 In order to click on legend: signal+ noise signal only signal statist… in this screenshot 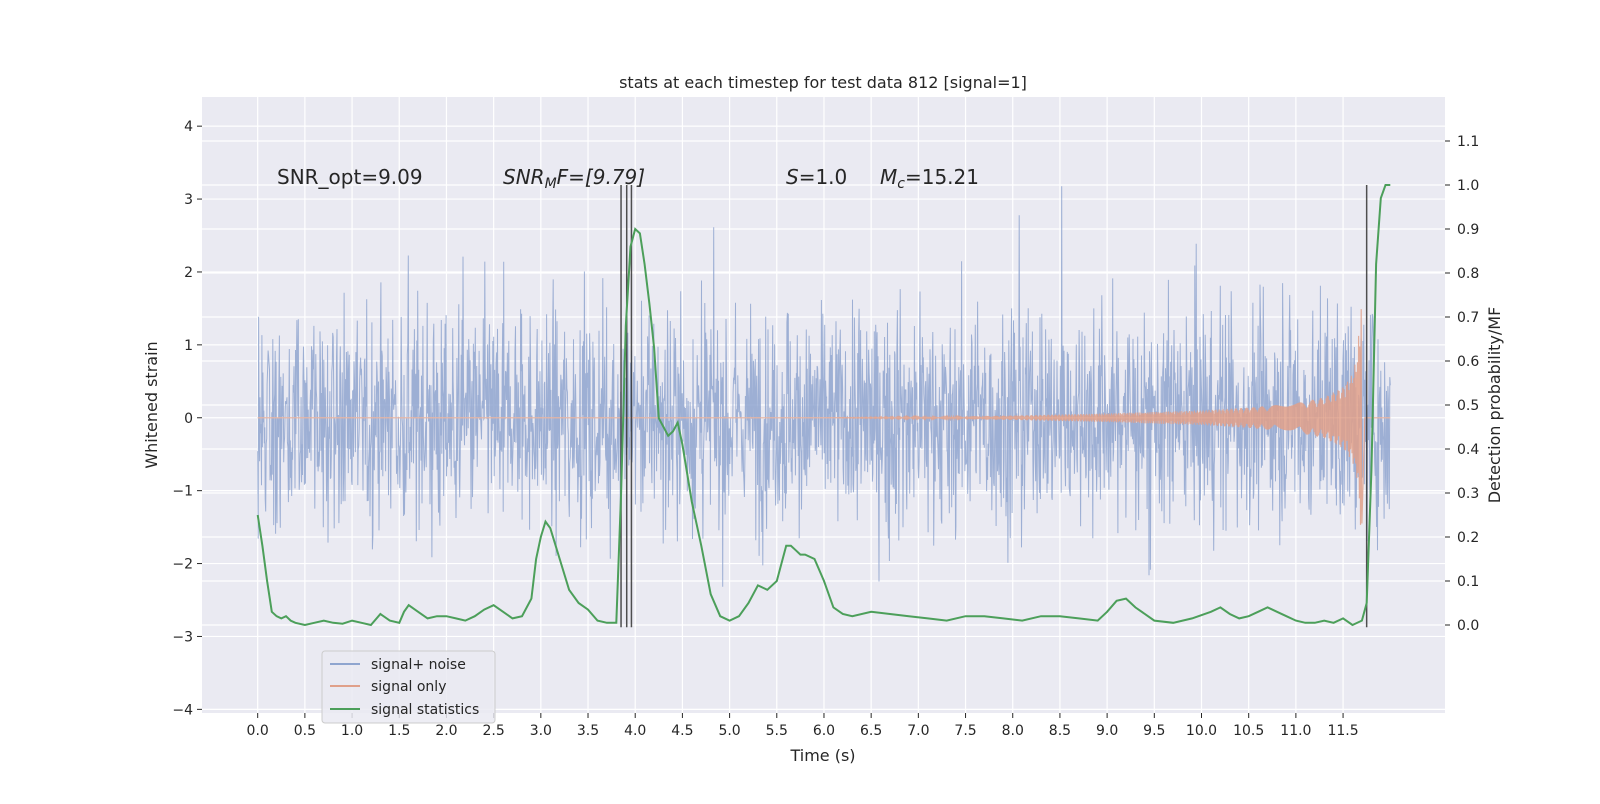, I will do `click(408, 687)`.